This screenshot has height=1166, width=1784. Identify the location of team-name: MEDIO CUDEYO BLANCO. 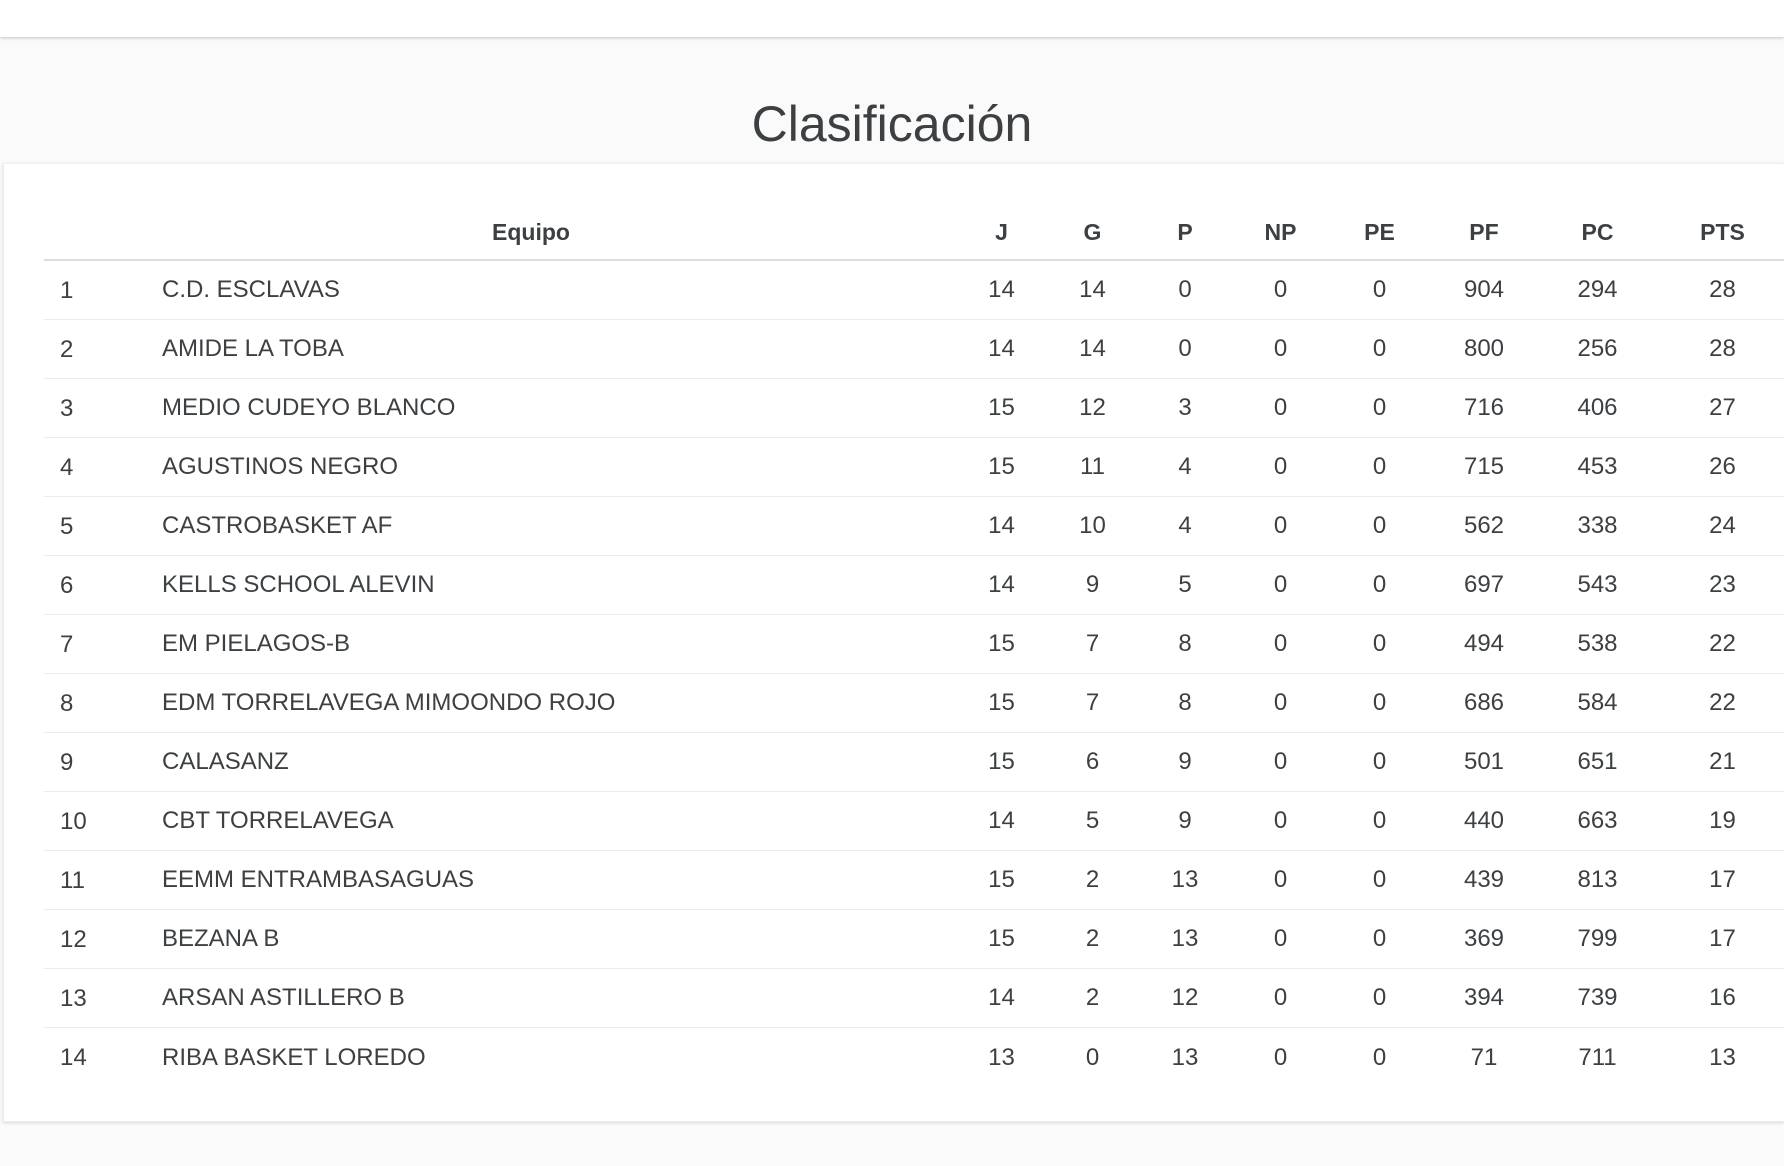
(531, 408).